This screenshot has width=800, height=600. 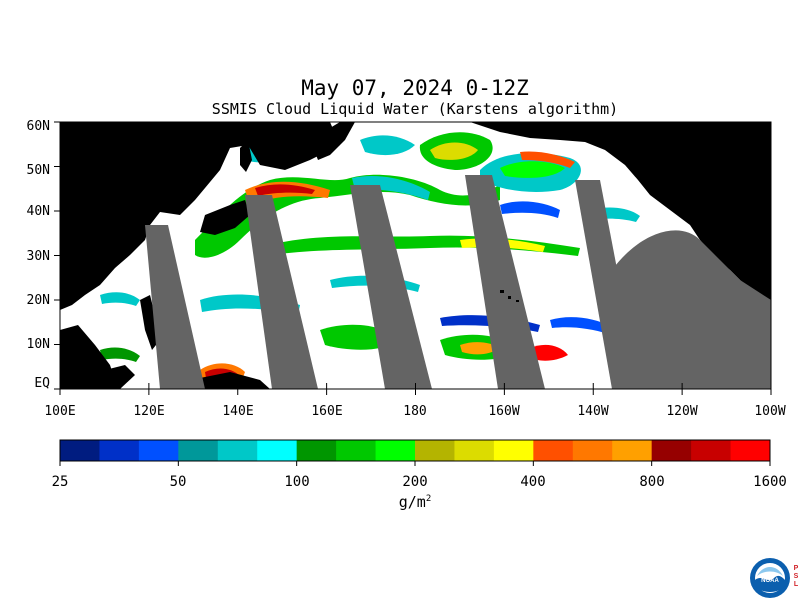 What do you see at coordinates (770, 571) in the screenshot?
I see `logo-sky` at bounding box center [770, 571].